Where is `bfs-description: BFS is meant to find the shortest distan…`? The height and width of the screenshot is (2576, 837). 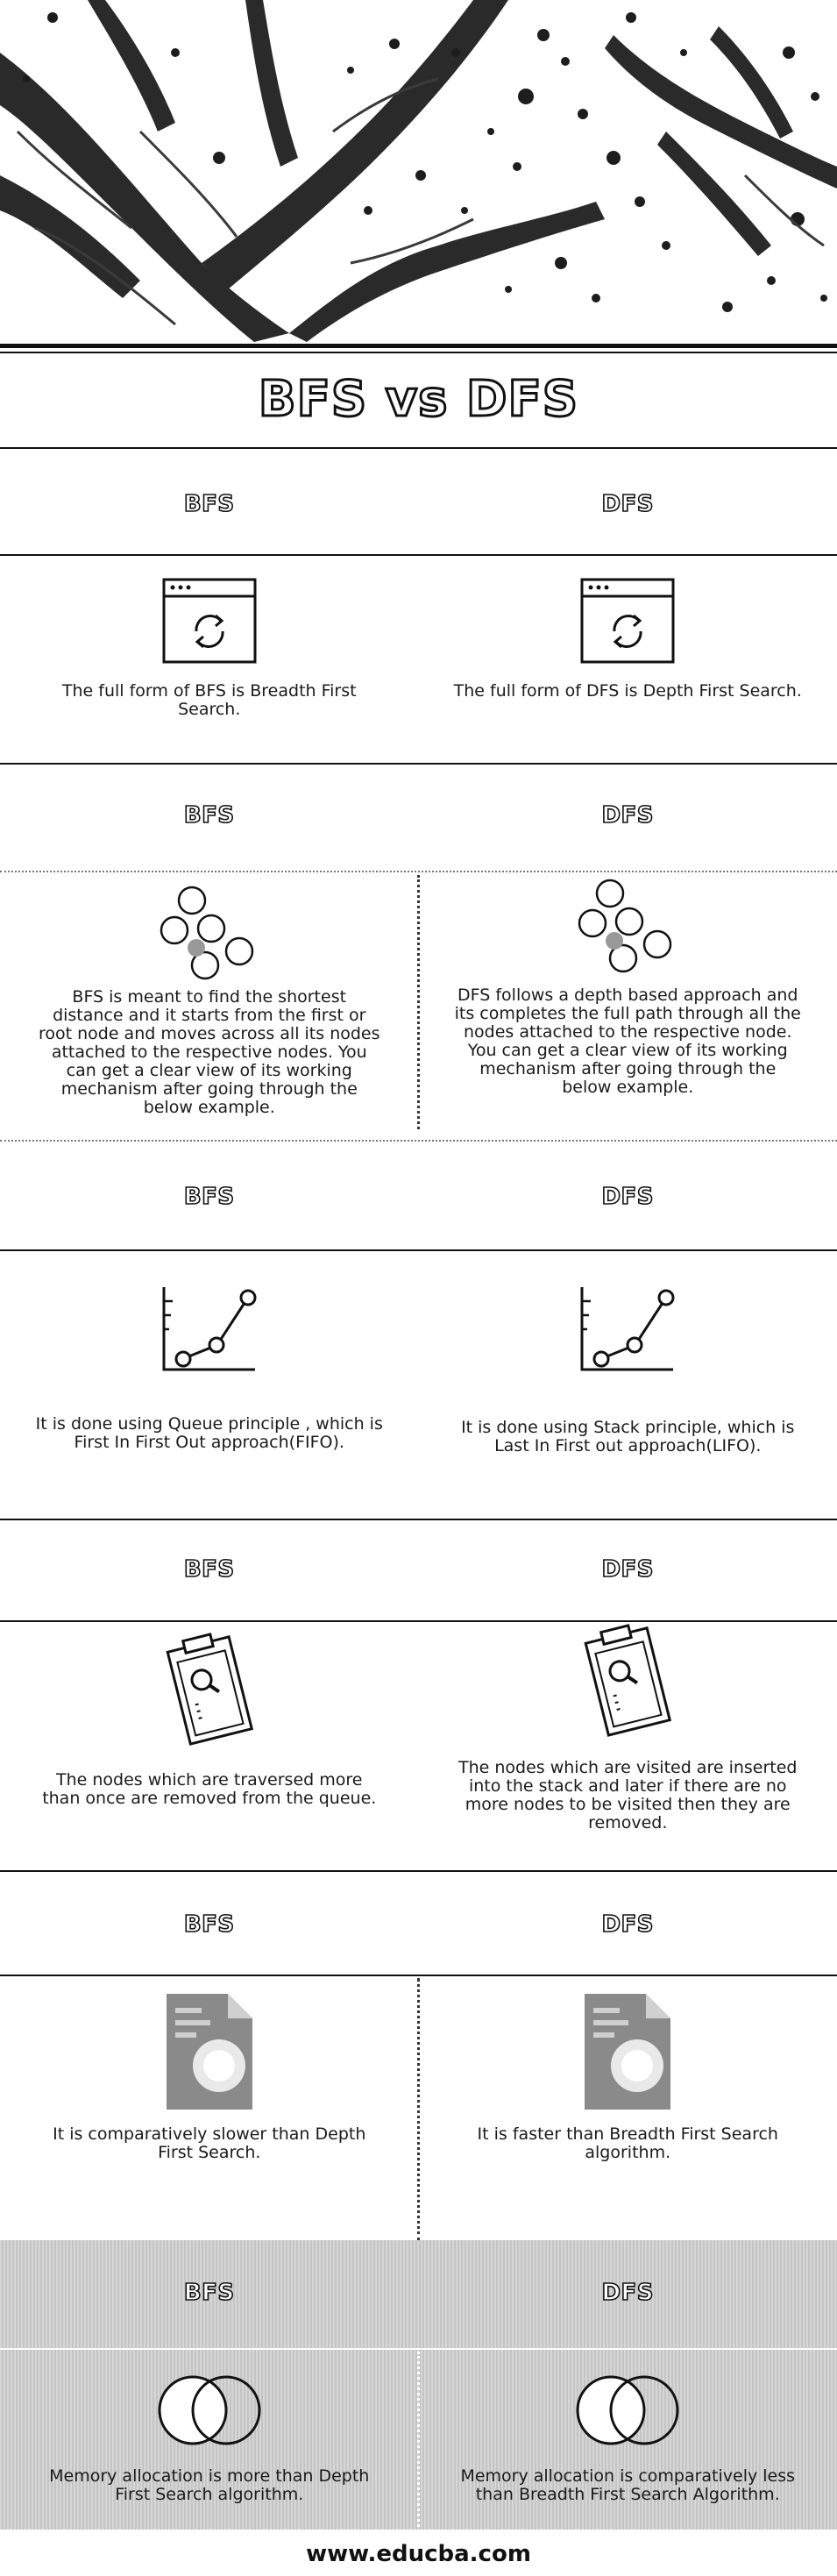
bfs-description: BFS is meant to find the shortest distan… is located at coordinates (209, 1052).